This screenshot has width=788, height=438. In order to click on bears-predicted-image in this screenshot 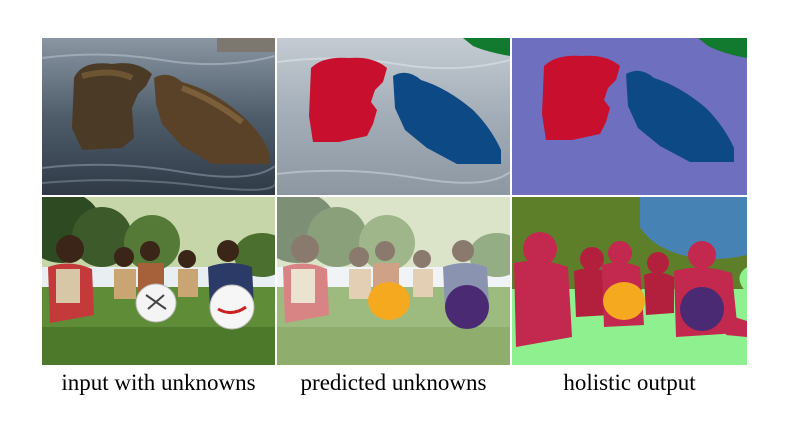, I will do `click(393, 116)`.